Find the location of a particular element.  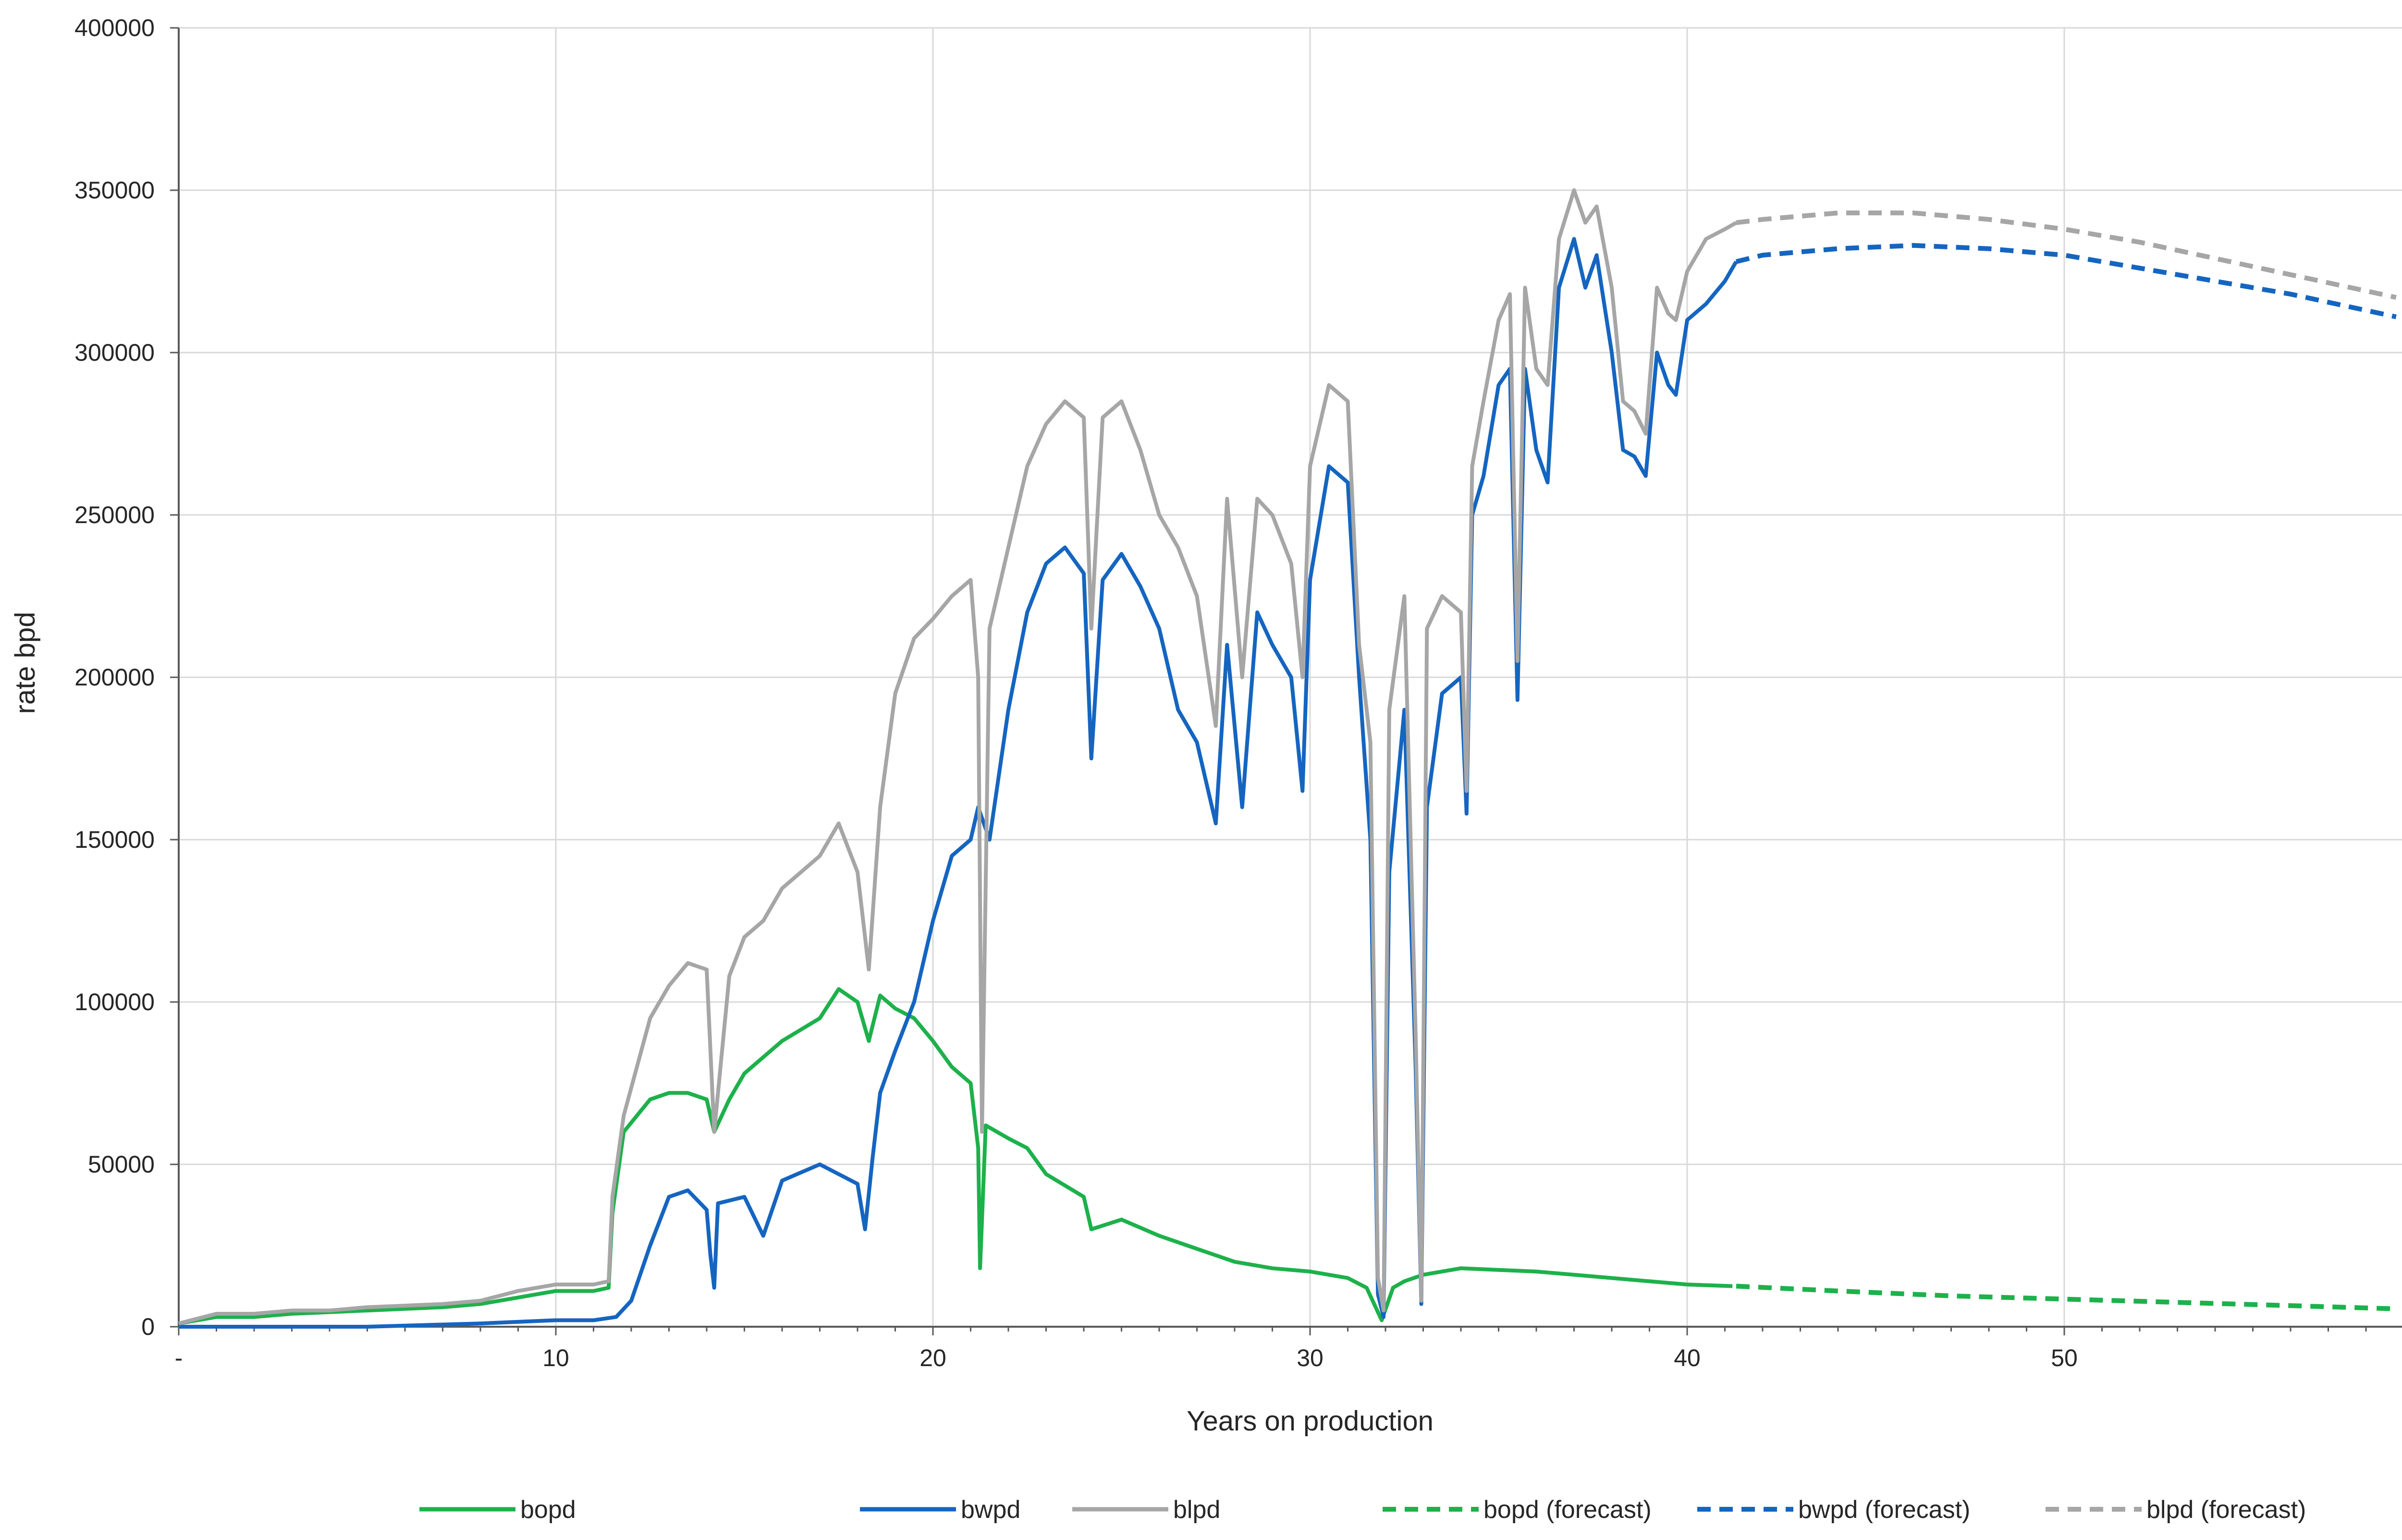

x-tick-label: 30 is located at coordinates (1310, 1357).